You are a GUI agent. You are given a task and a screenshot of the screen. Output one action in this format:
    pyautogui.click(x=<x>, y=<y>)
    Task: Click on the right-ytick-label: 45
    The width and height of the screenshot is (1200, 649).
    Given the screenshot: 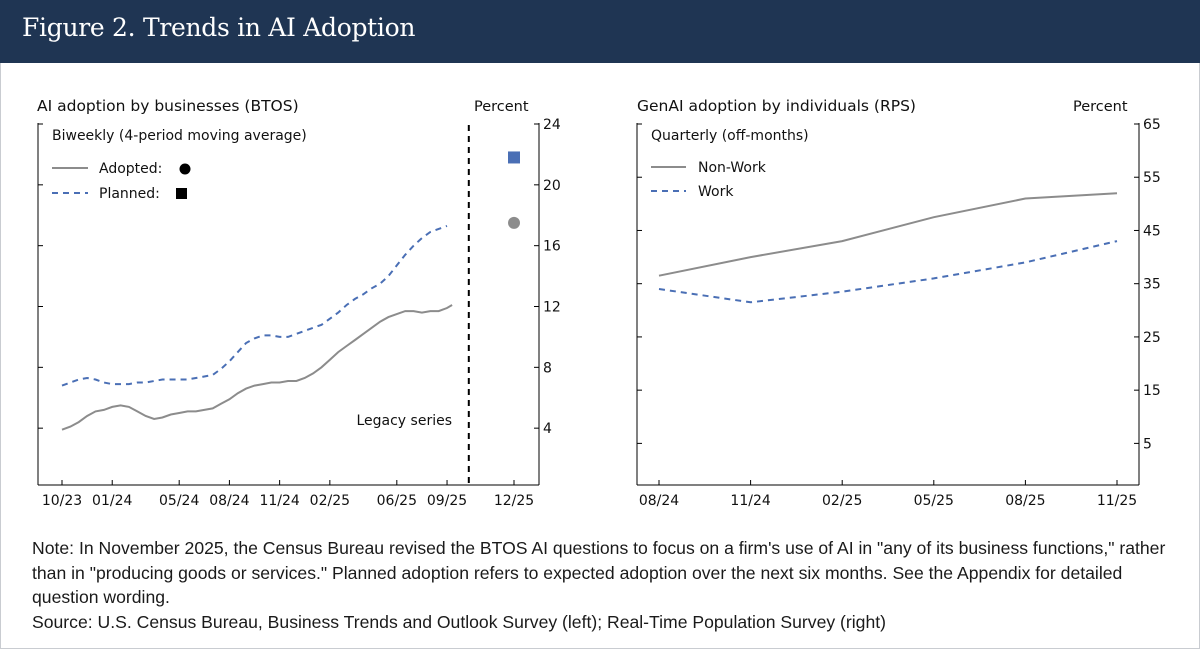 What is the action you would take?
    pyautogui.click(x=1152, y=231)
    